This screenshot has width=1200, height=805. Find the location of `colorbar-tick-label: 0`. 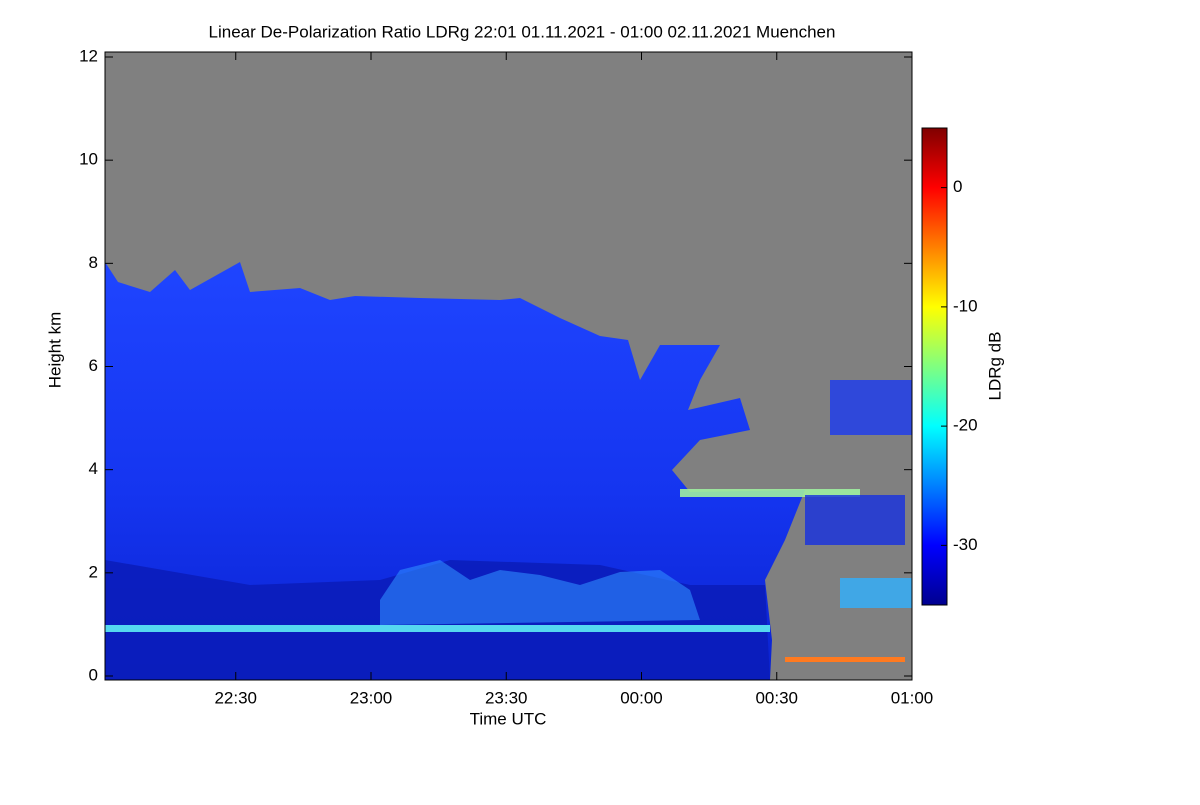

colorbar-tick-label: 0 is located at coordinates (957, 186).